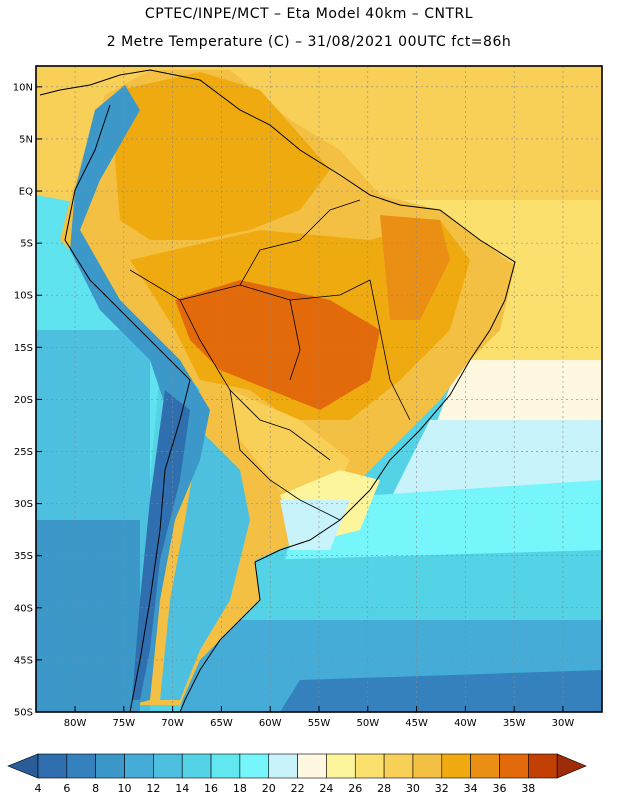  I want to click on lon-label-70w: 70W, so click(172, 723).